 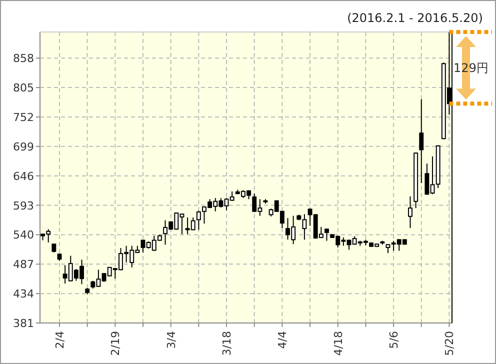 What do you see at coordinates (23, 117) in the screenshot?
I see `y-tick-label: 752` at bounding box center [23, 117].